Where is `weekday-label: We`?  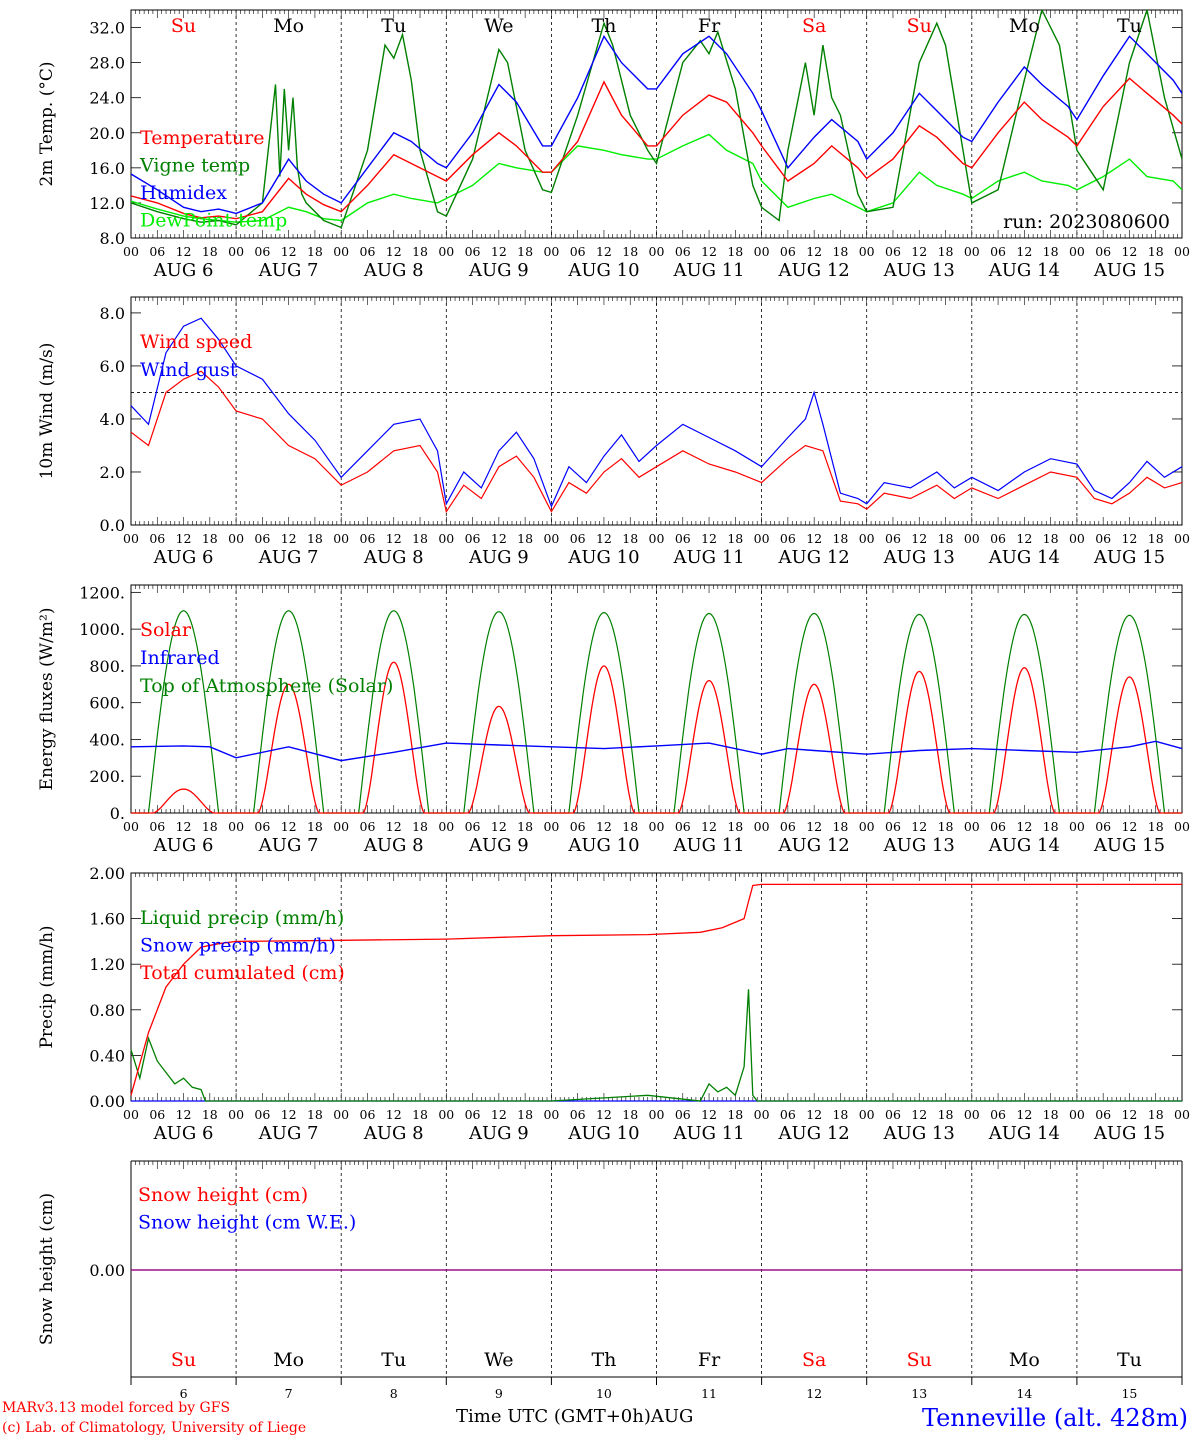 weekday-label: We is located at coordinates (498, 1360).